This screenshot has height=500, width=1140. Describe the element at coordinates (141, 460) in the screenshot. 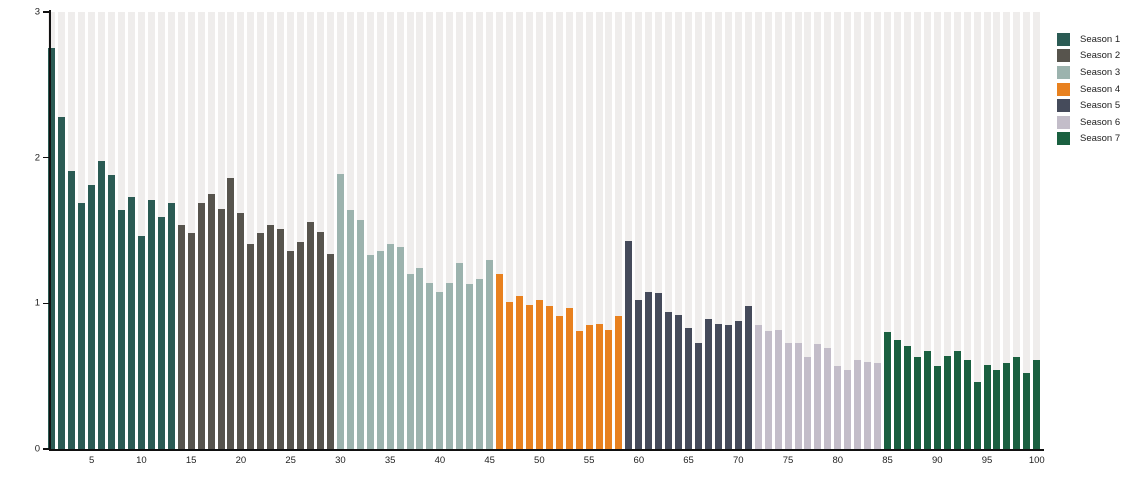

I see `x-tick-label: 10` at that location.